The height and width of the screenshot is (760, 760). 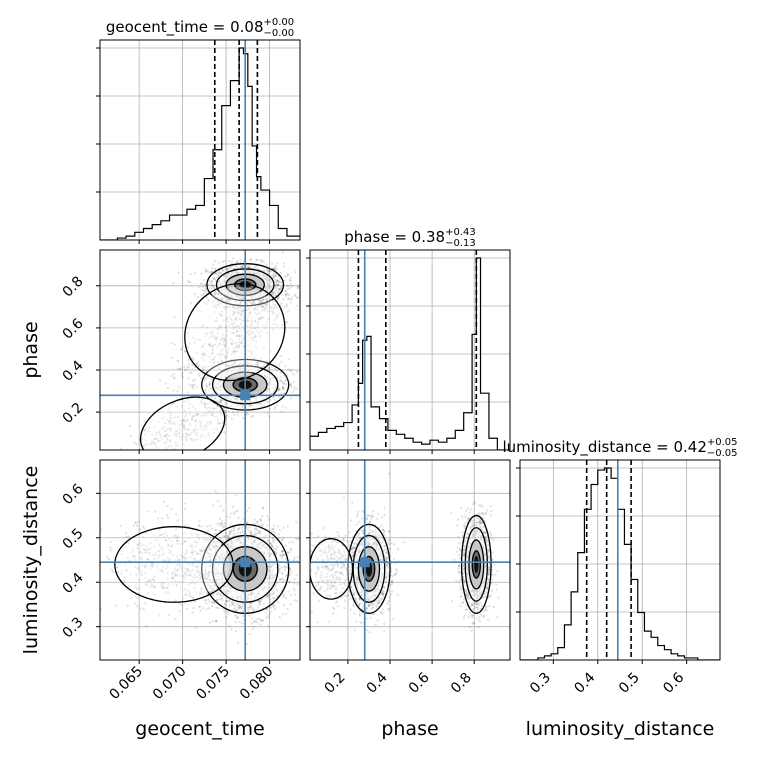 What do you see at coordinates (200, 28) in the screenshot?
I see `panel-title-geocent-time: geocent_time = 0.08+0.00 −0.00` at bounding box center [200, 28].